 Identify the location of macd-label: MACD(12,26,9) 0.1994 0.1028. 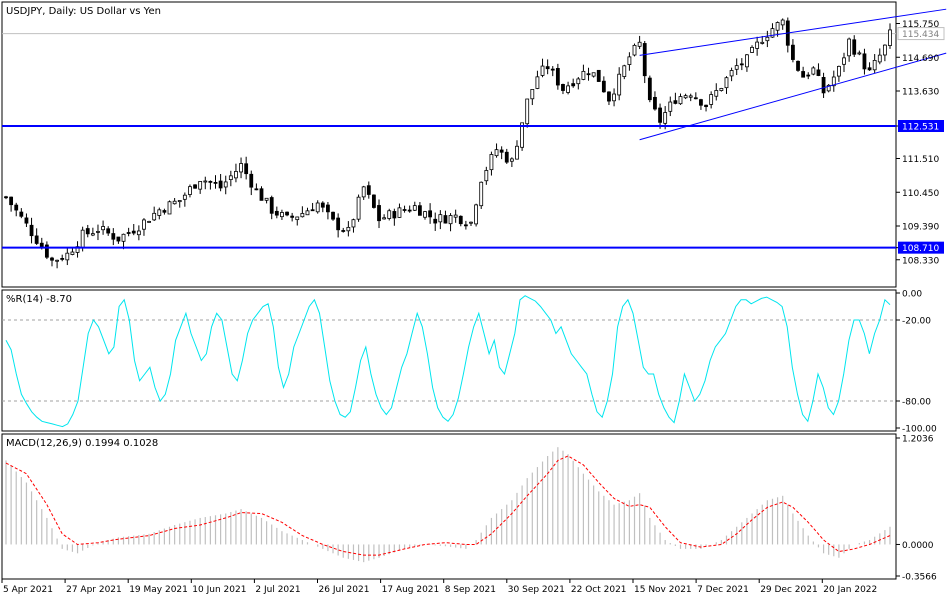
(82, 443).